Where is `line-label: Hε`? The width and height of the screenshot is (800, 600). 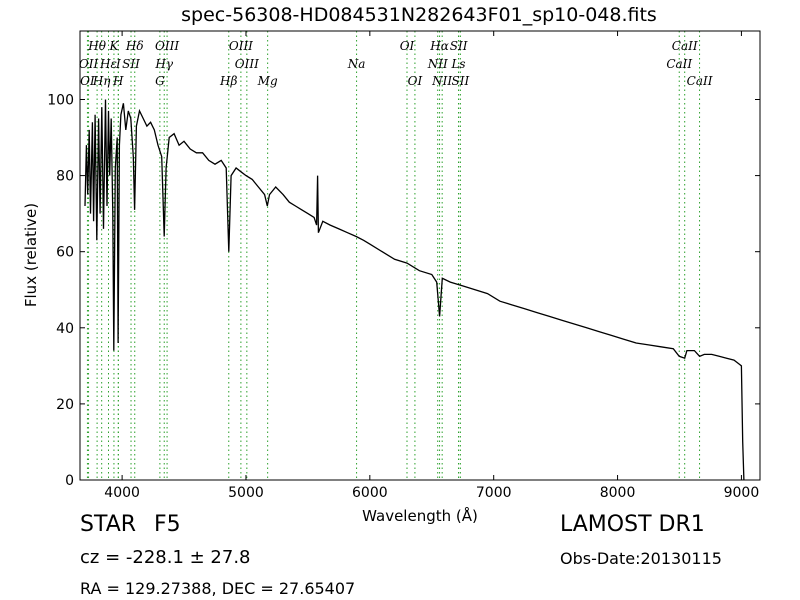 line-label: Hε is located at coordinates (108, 64).